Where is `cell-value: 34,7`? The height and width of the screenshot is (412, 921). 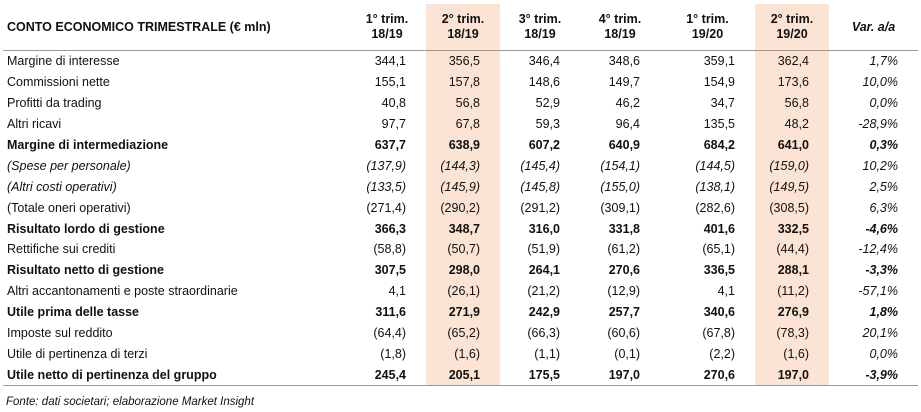 cell-value: 34,7 is located at coordinates (722, 103).